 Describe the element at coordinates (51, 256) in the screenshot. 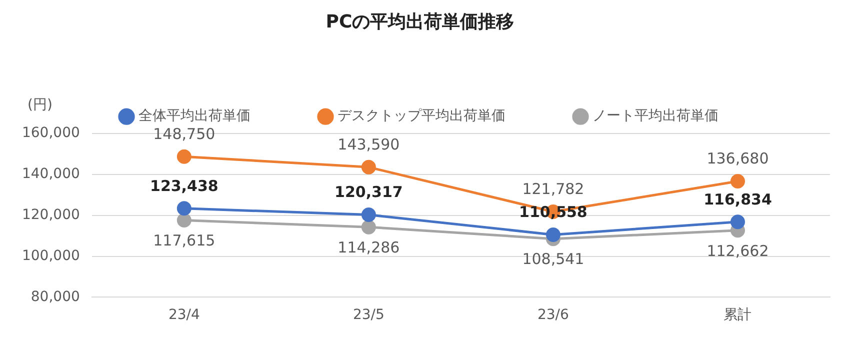

I see `y-tick-label: 100,000` at that location.